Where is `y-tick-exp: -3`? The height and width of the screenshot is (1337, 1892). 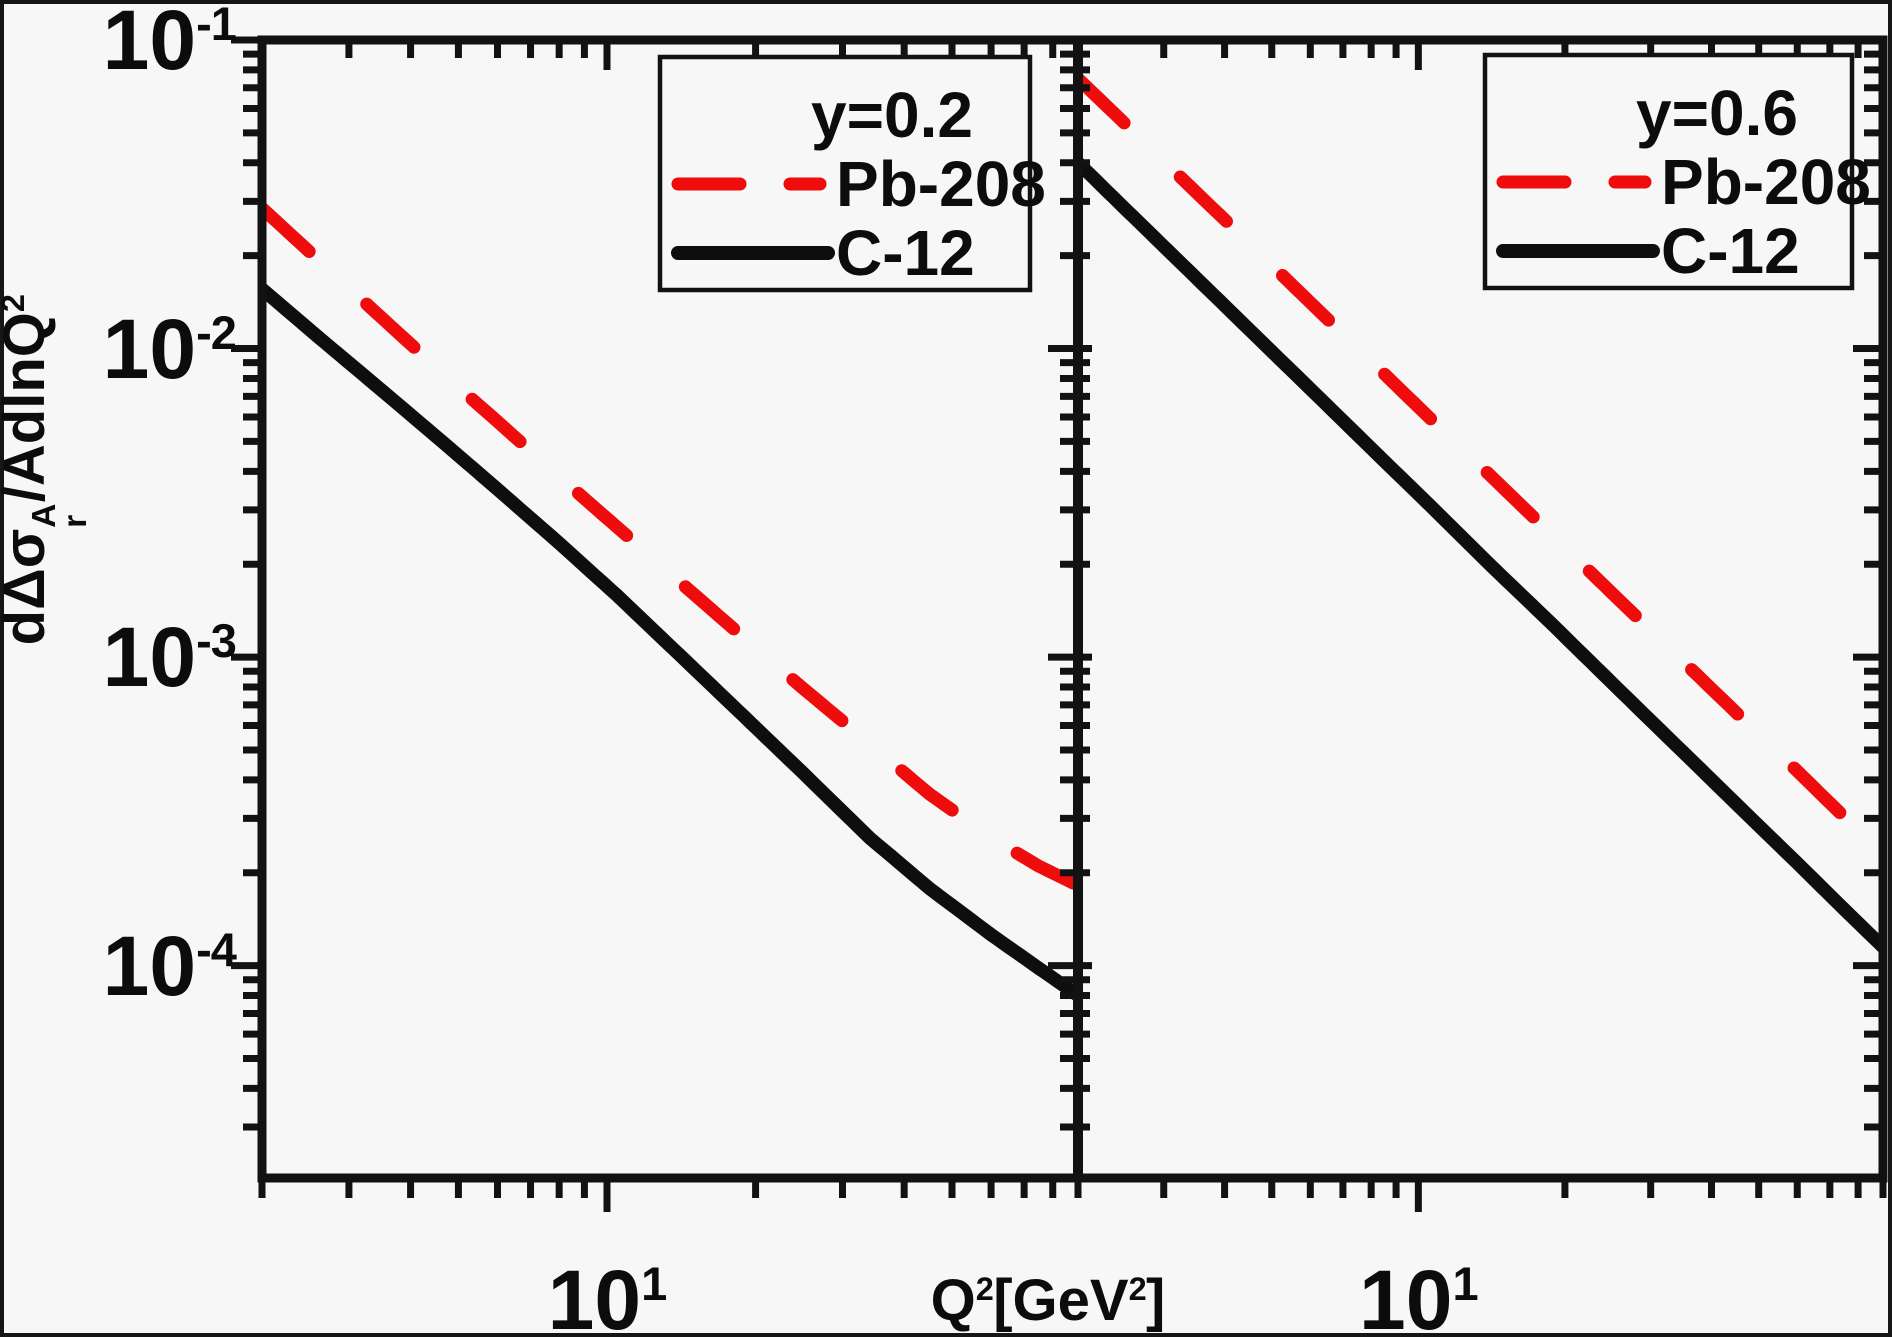 y-tick-exp: -3 is located at coordinates (216, 640).